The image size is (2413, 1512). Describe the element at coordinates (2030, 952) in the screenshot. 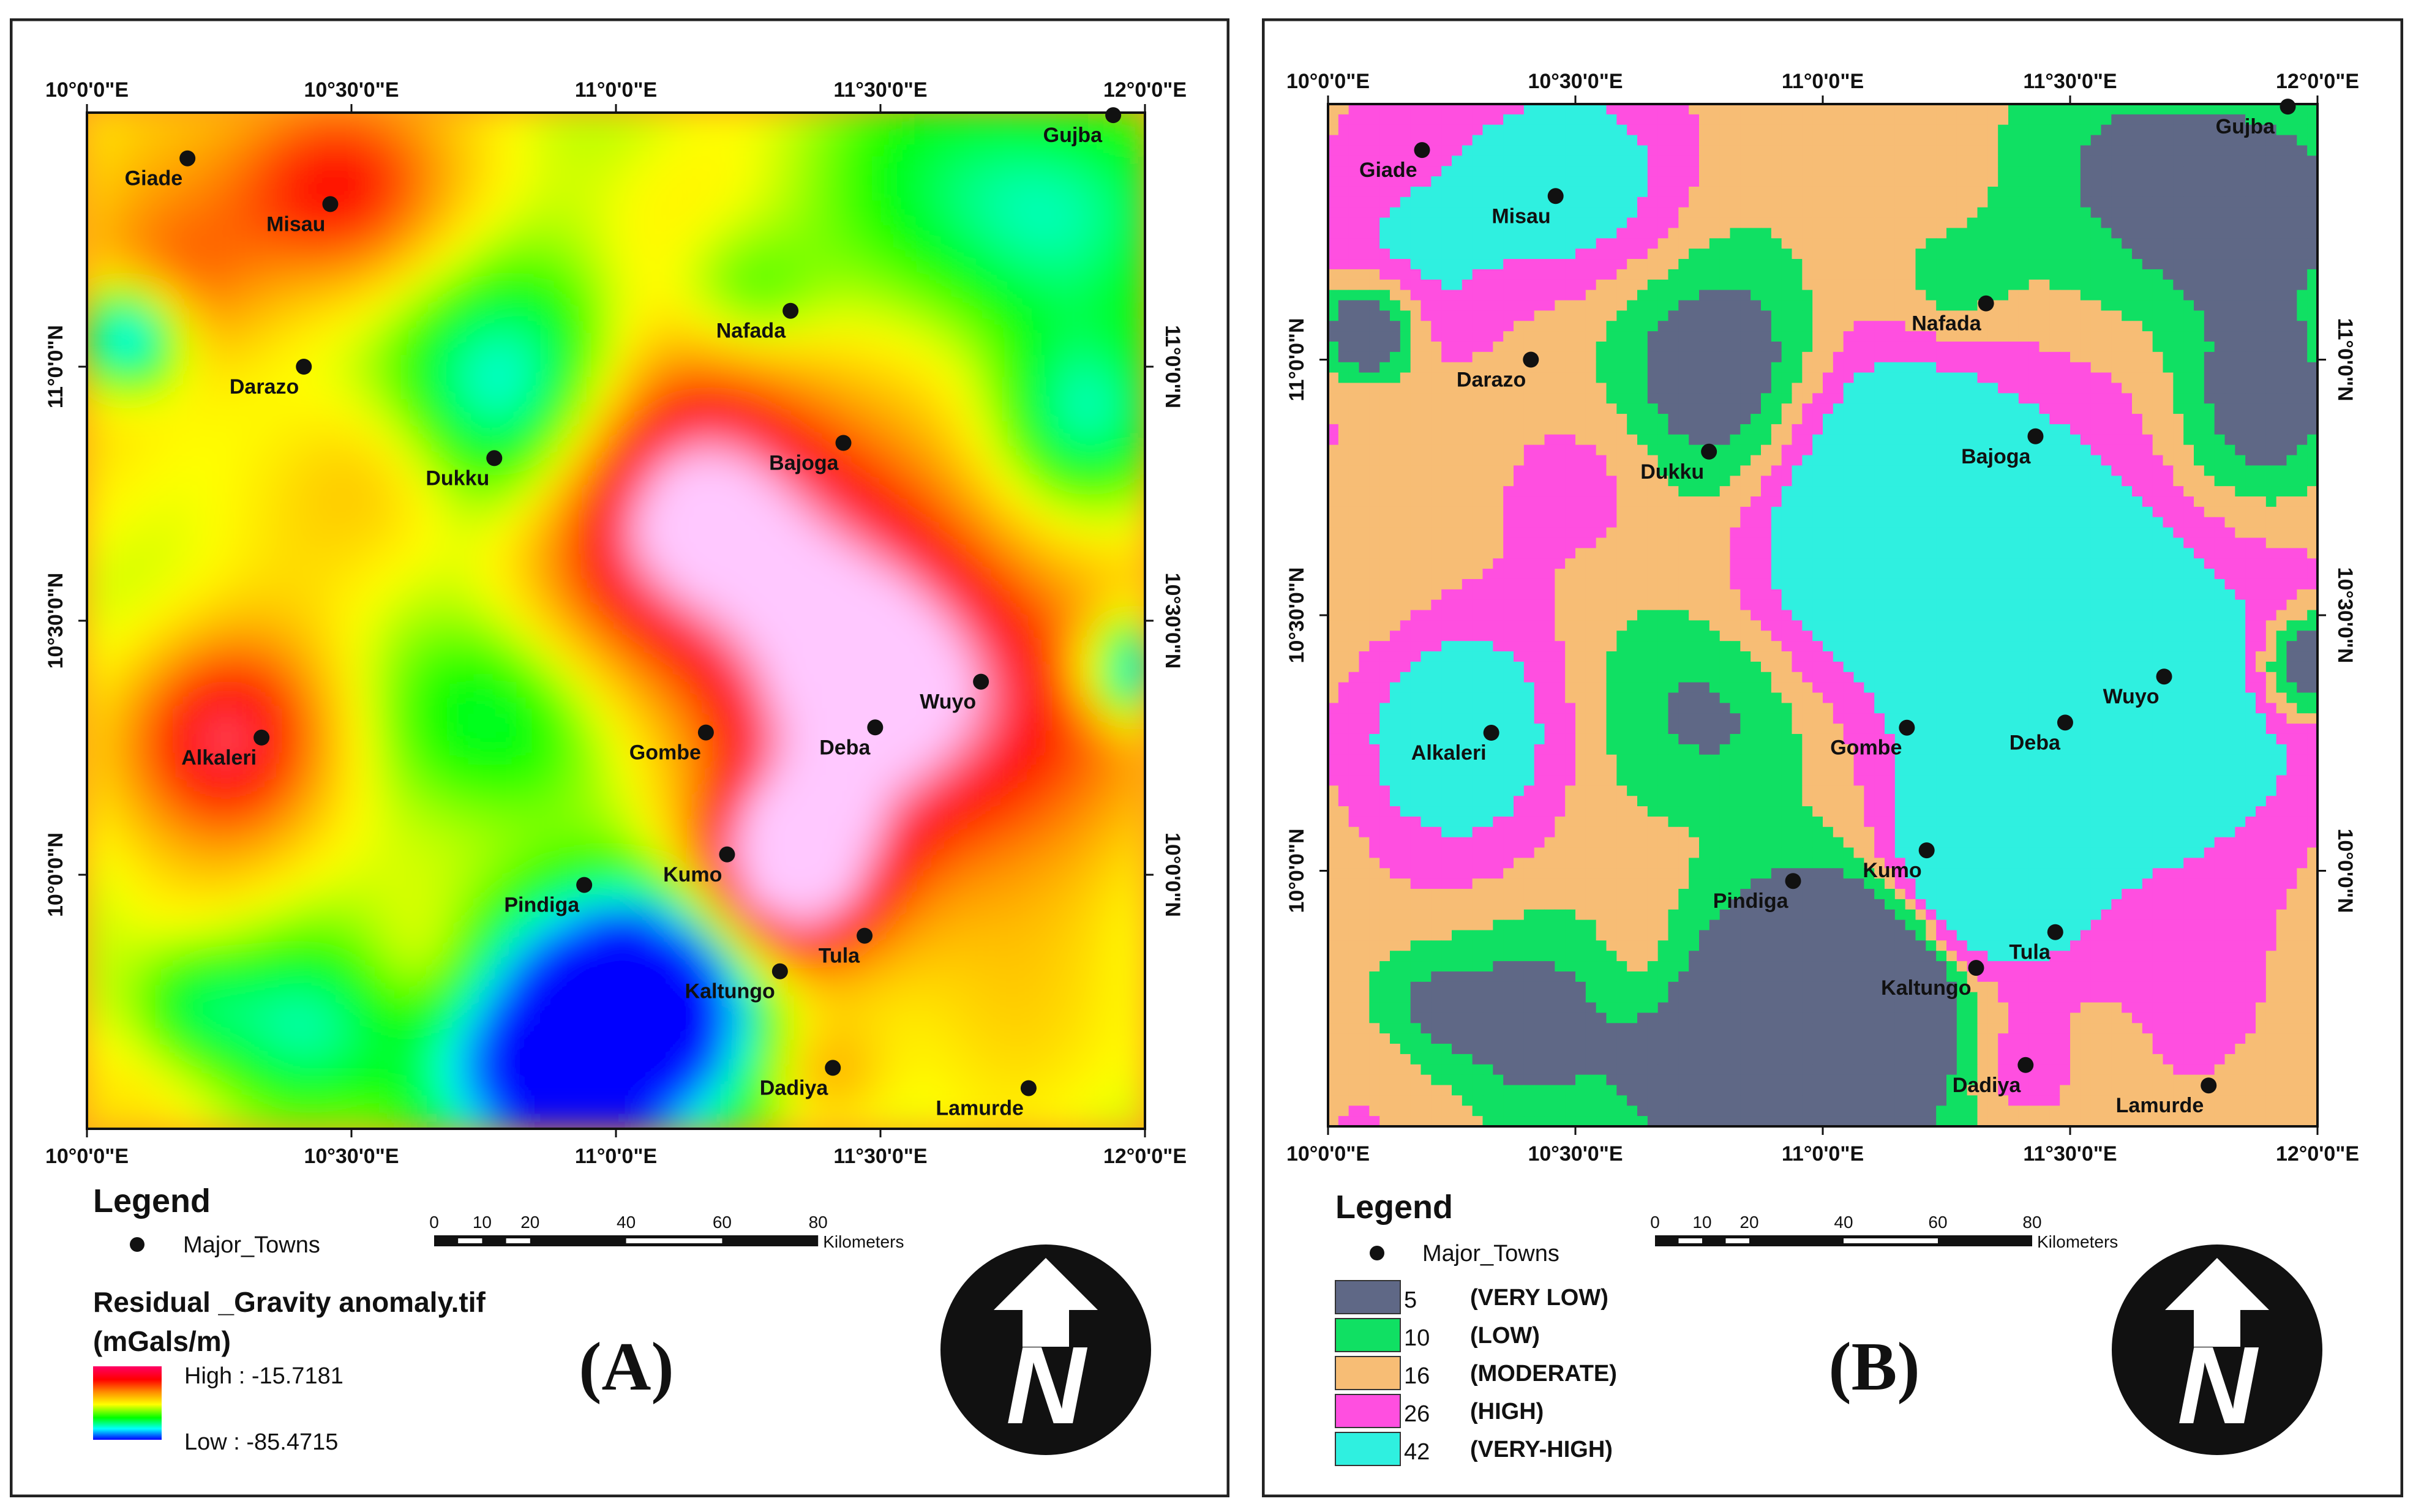

I see `town-label: Tula` at that location.